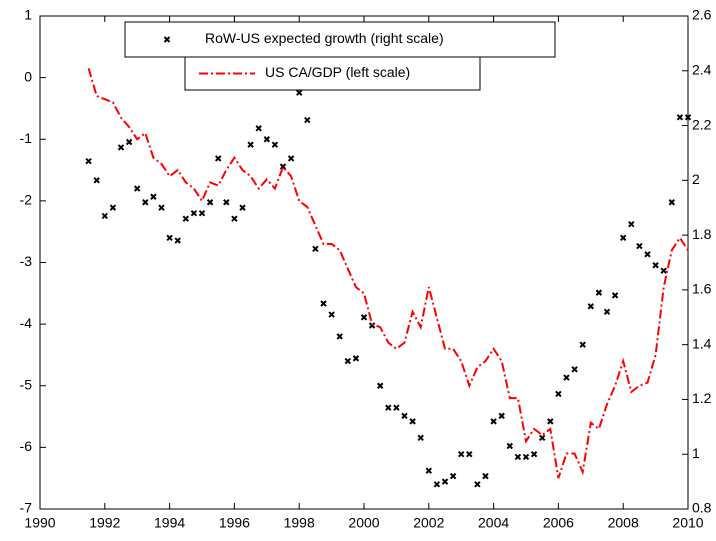 The image size is (716, 541). Describe the element at coordinates (169, 523) in the screenshot. I see `x-tick-label: 1994` at that location.